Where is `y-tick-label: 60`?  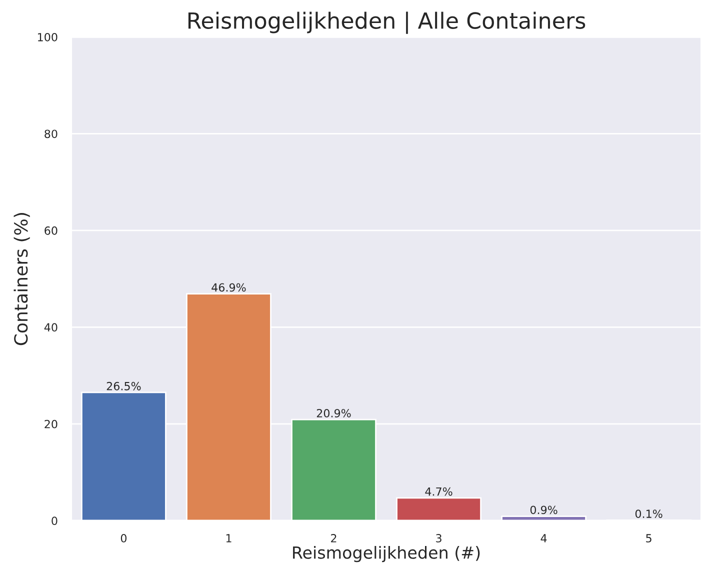 y-tick-label: 60 is located at coordinates (51, 230).